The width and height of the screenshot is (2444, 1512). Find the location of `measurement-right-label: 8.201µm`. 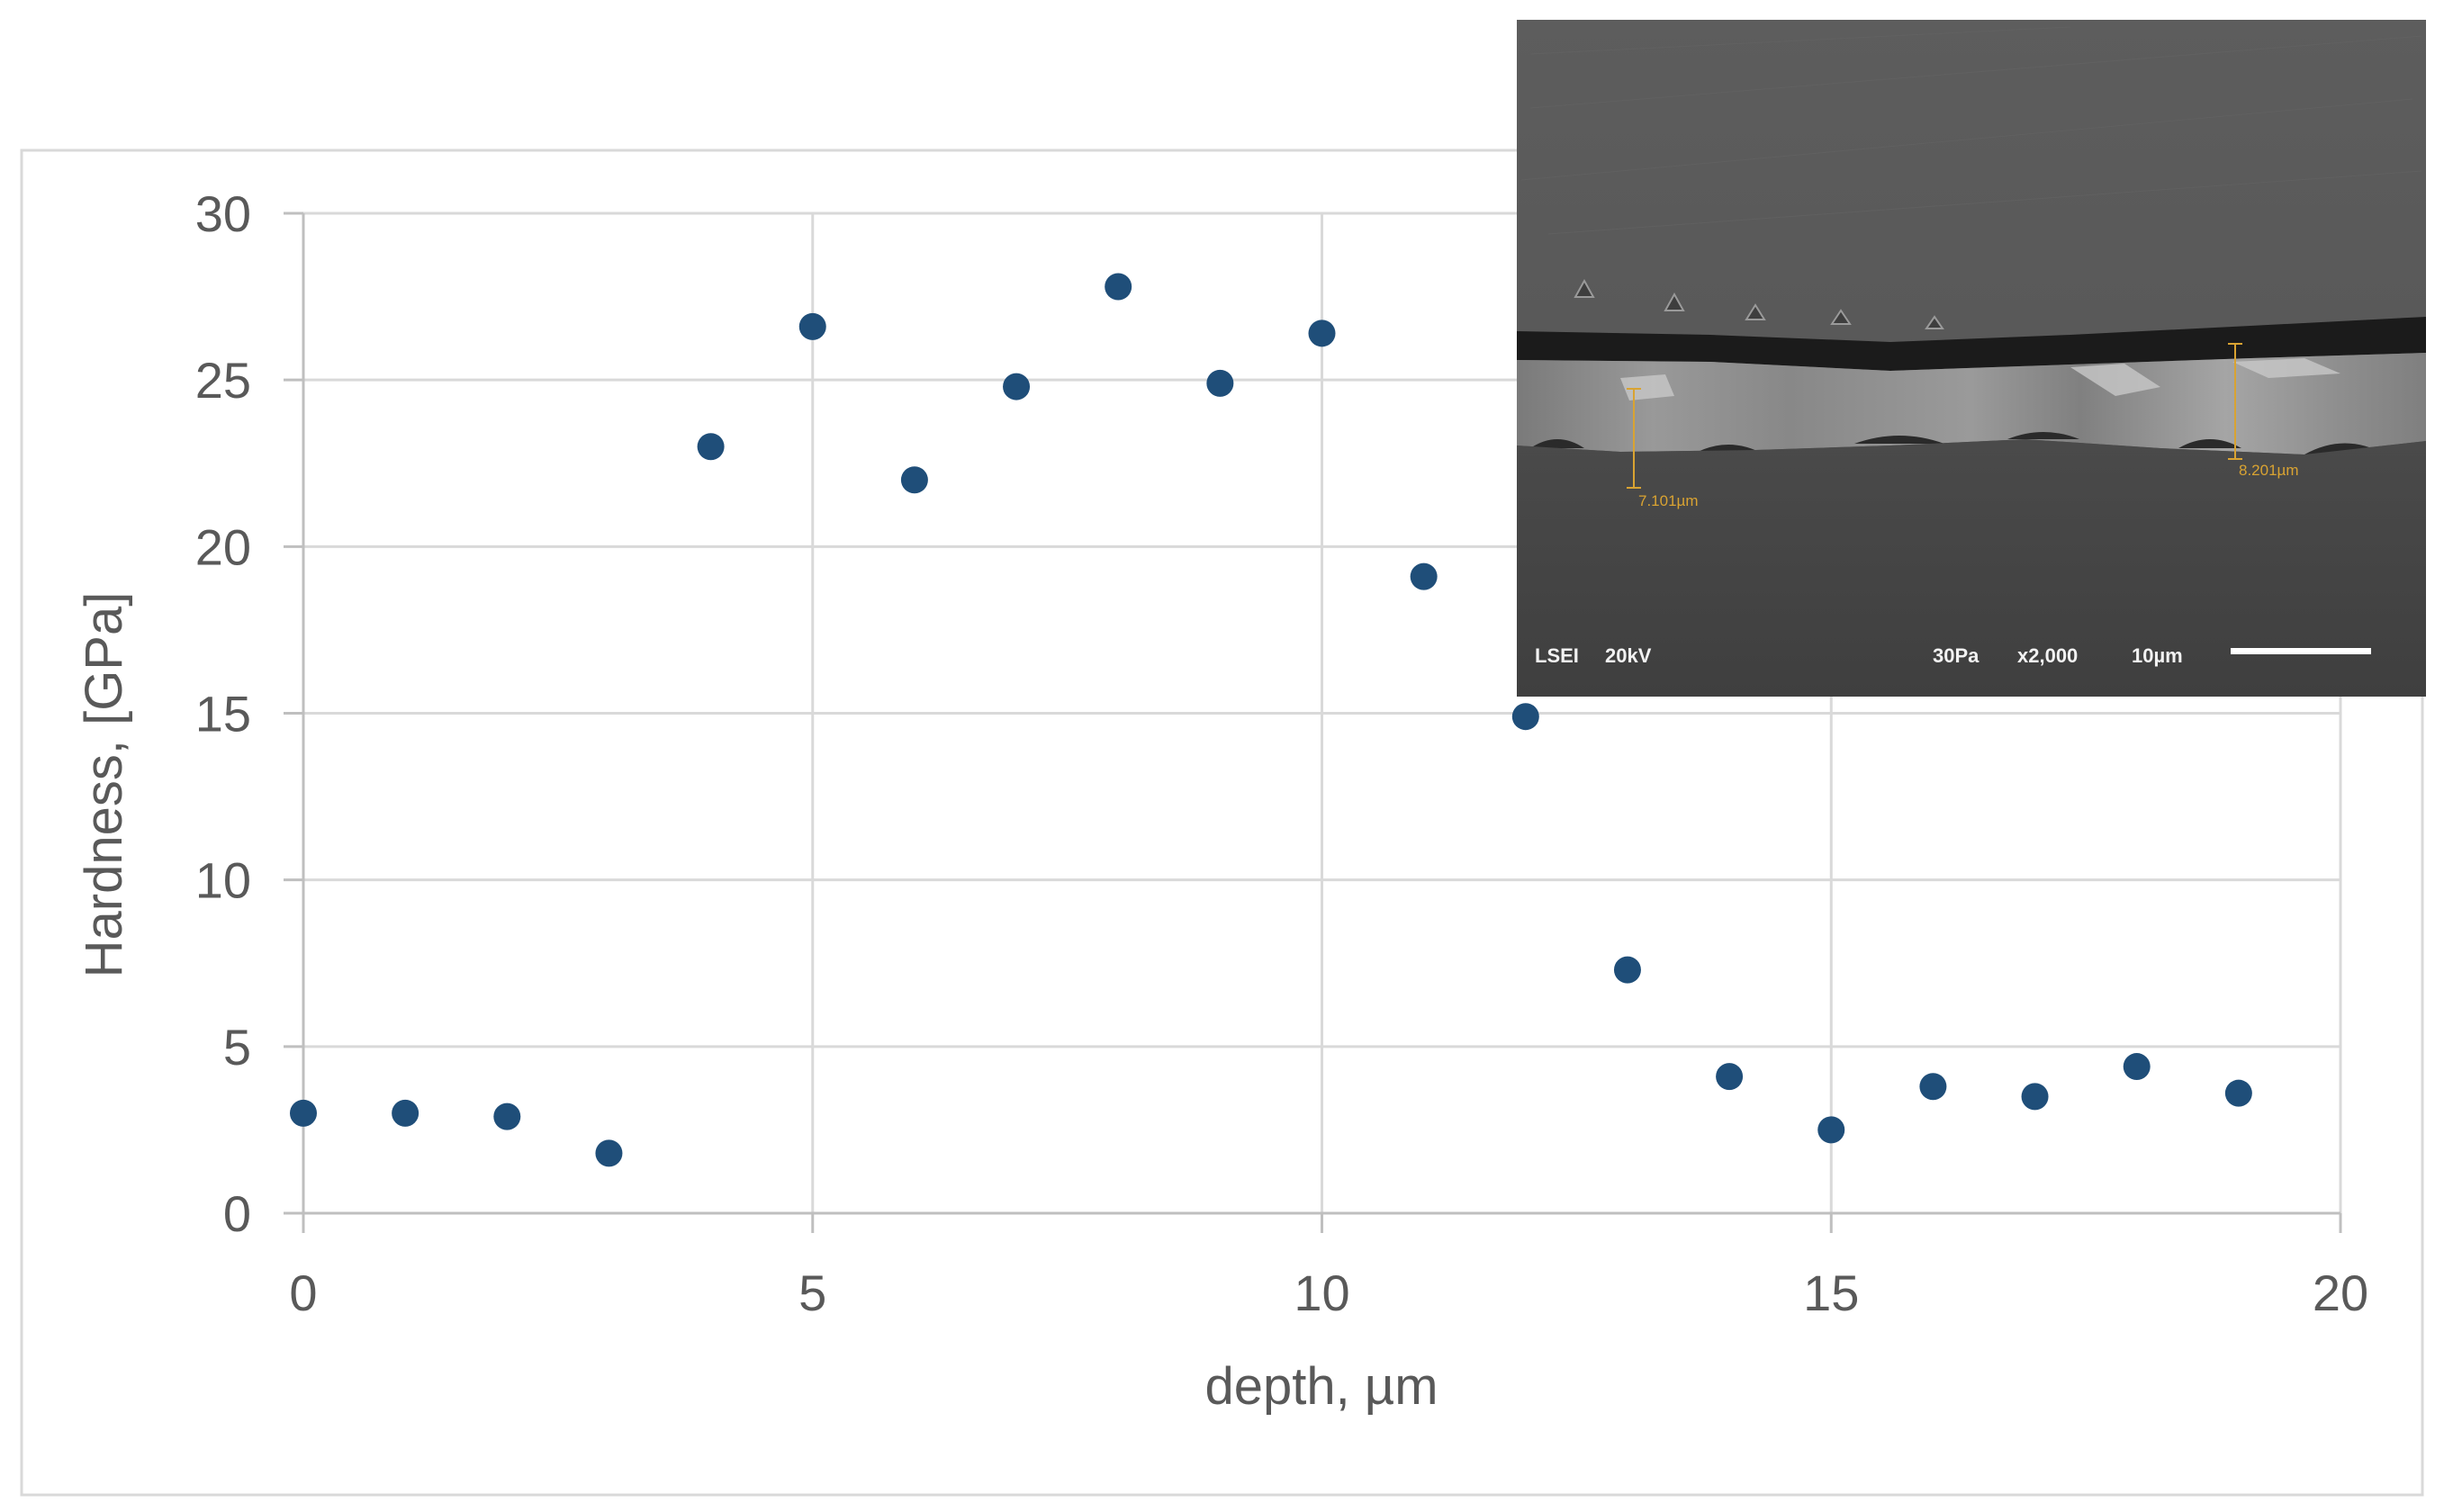

measurement-right-label: 8.201µm is located at coordinates (2269, 471).